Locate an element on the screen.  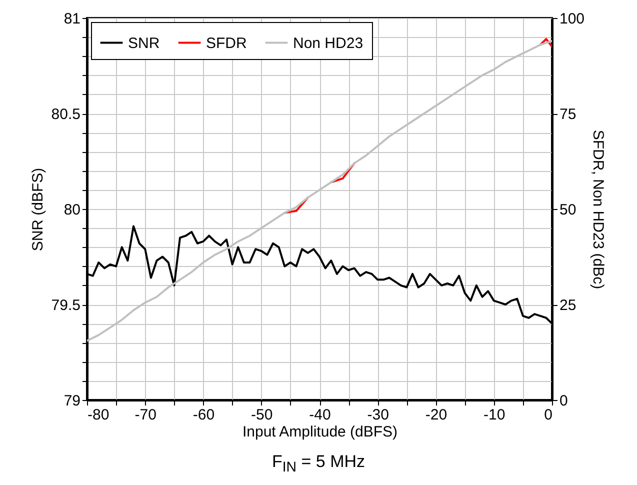
y-tick-label: 79 is located at coordinates (72, 401).